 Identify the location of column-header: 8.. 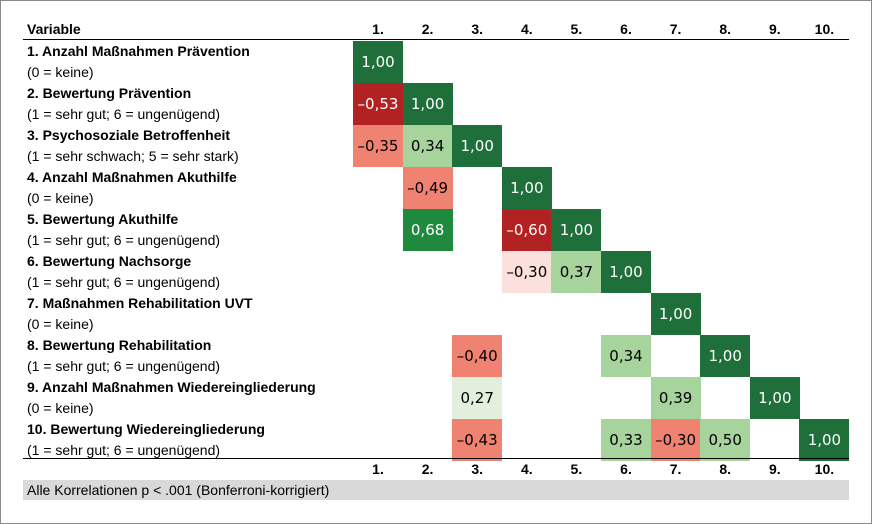
(725, 29).